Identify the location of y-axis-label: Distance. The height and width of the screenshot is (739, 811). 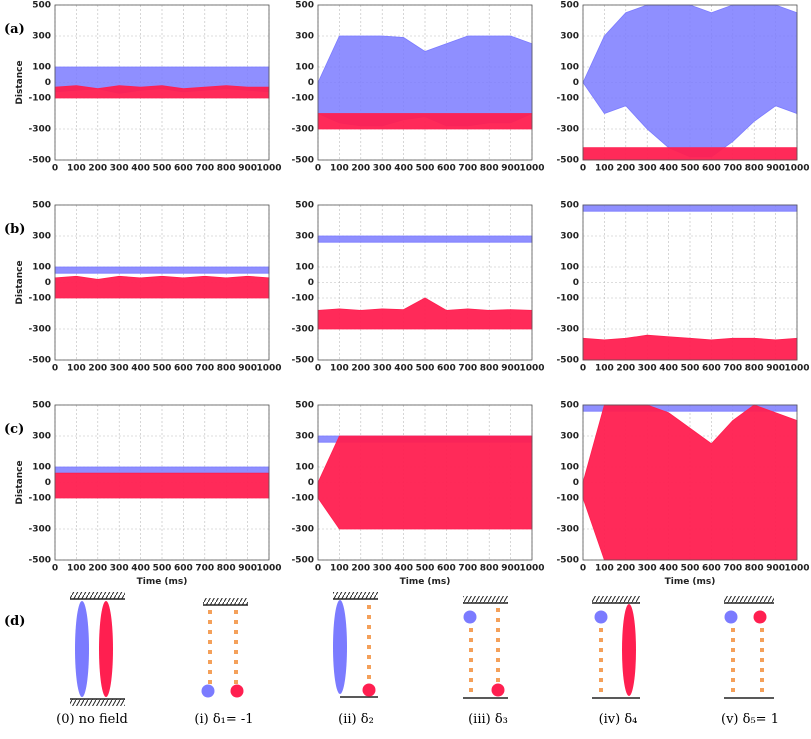
(20, 482).